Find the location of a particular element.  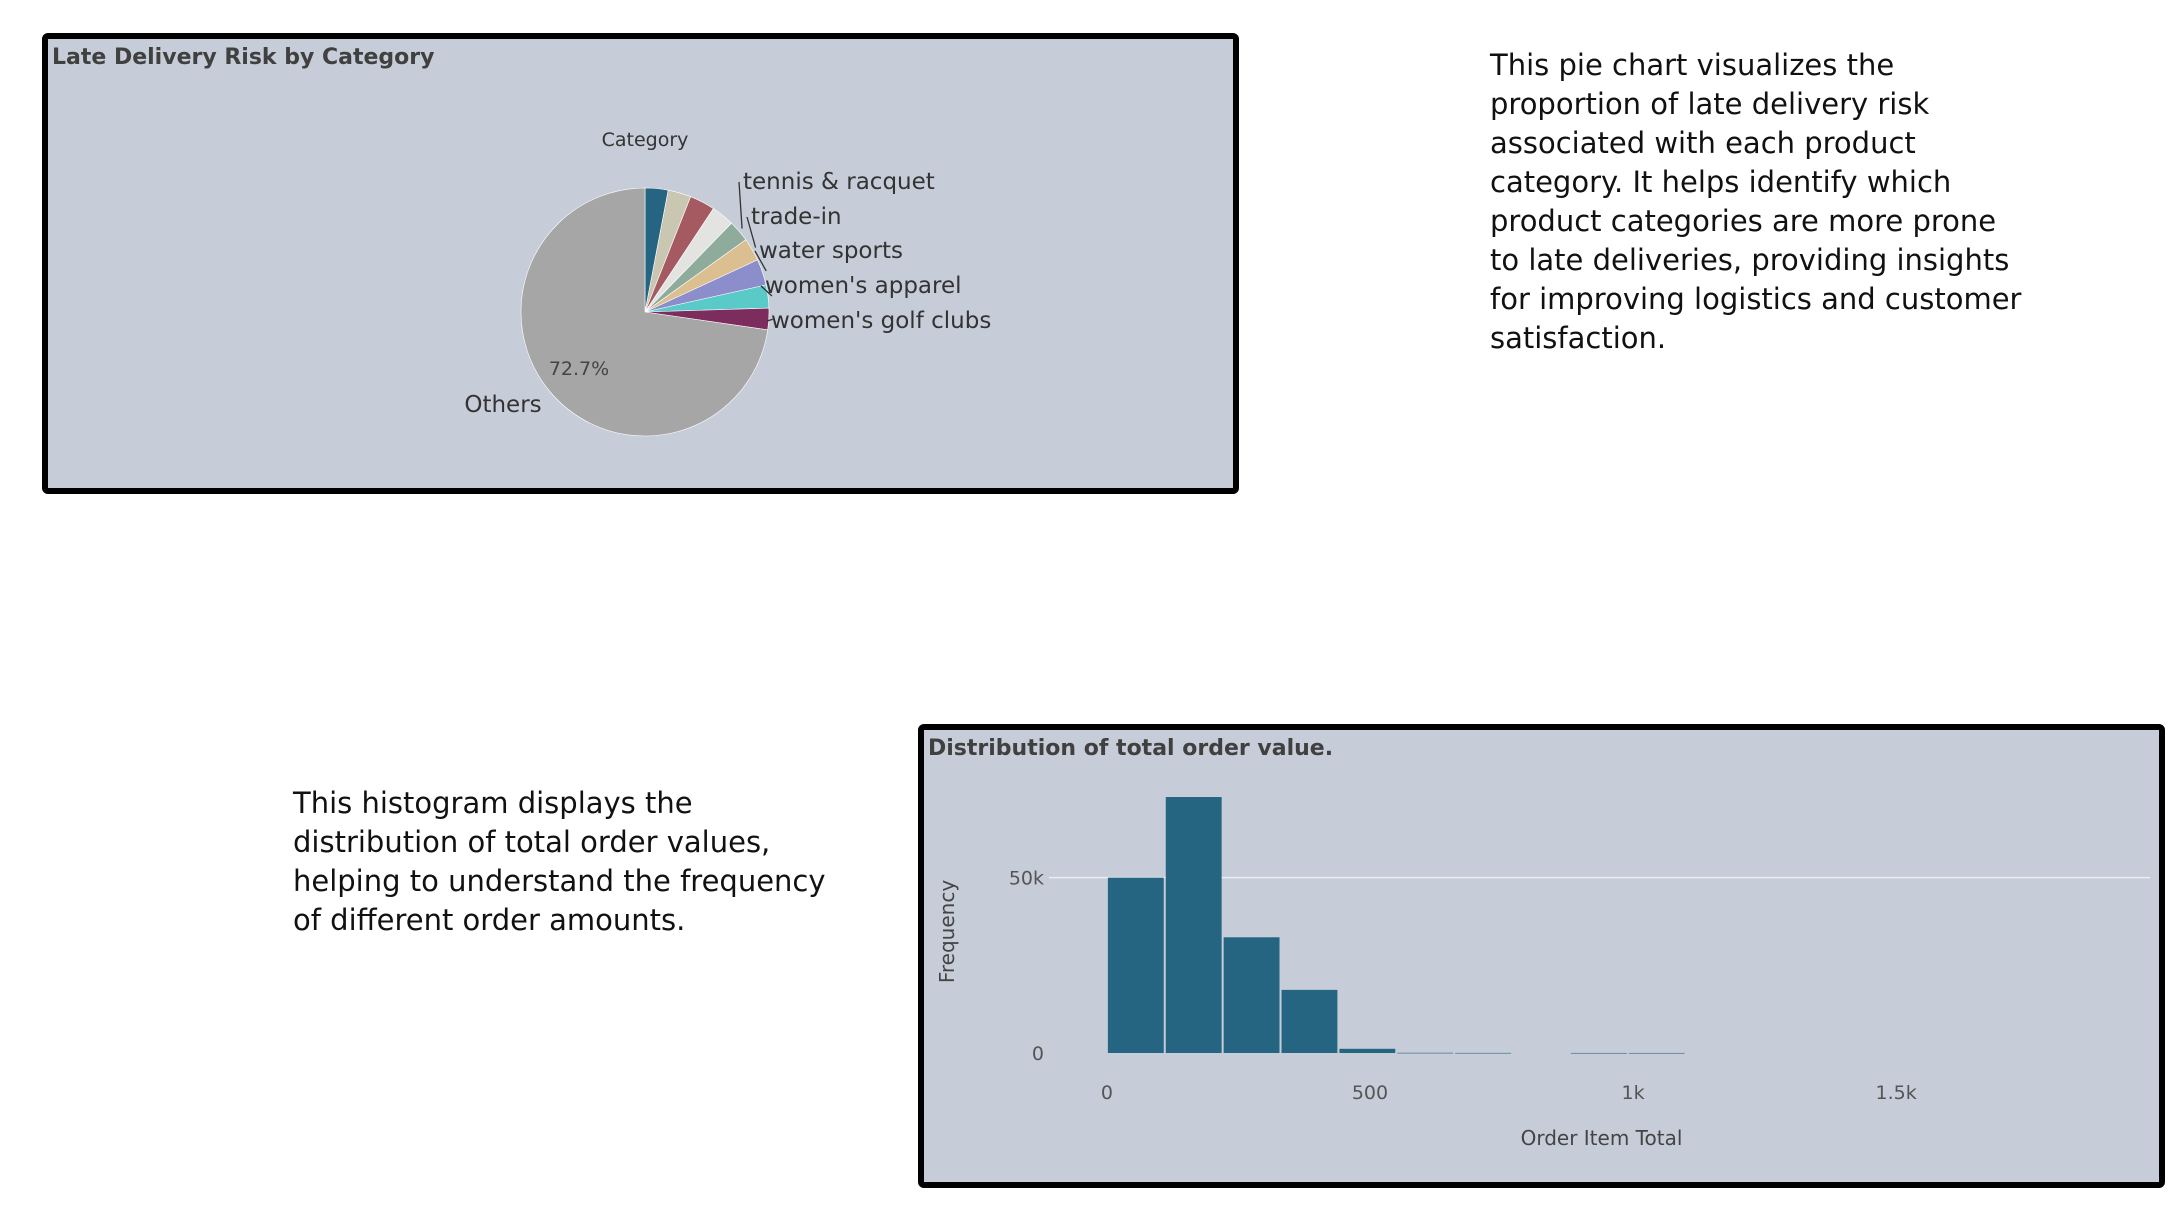

pie-legend-title: Category is located at coordinates (645, 140).